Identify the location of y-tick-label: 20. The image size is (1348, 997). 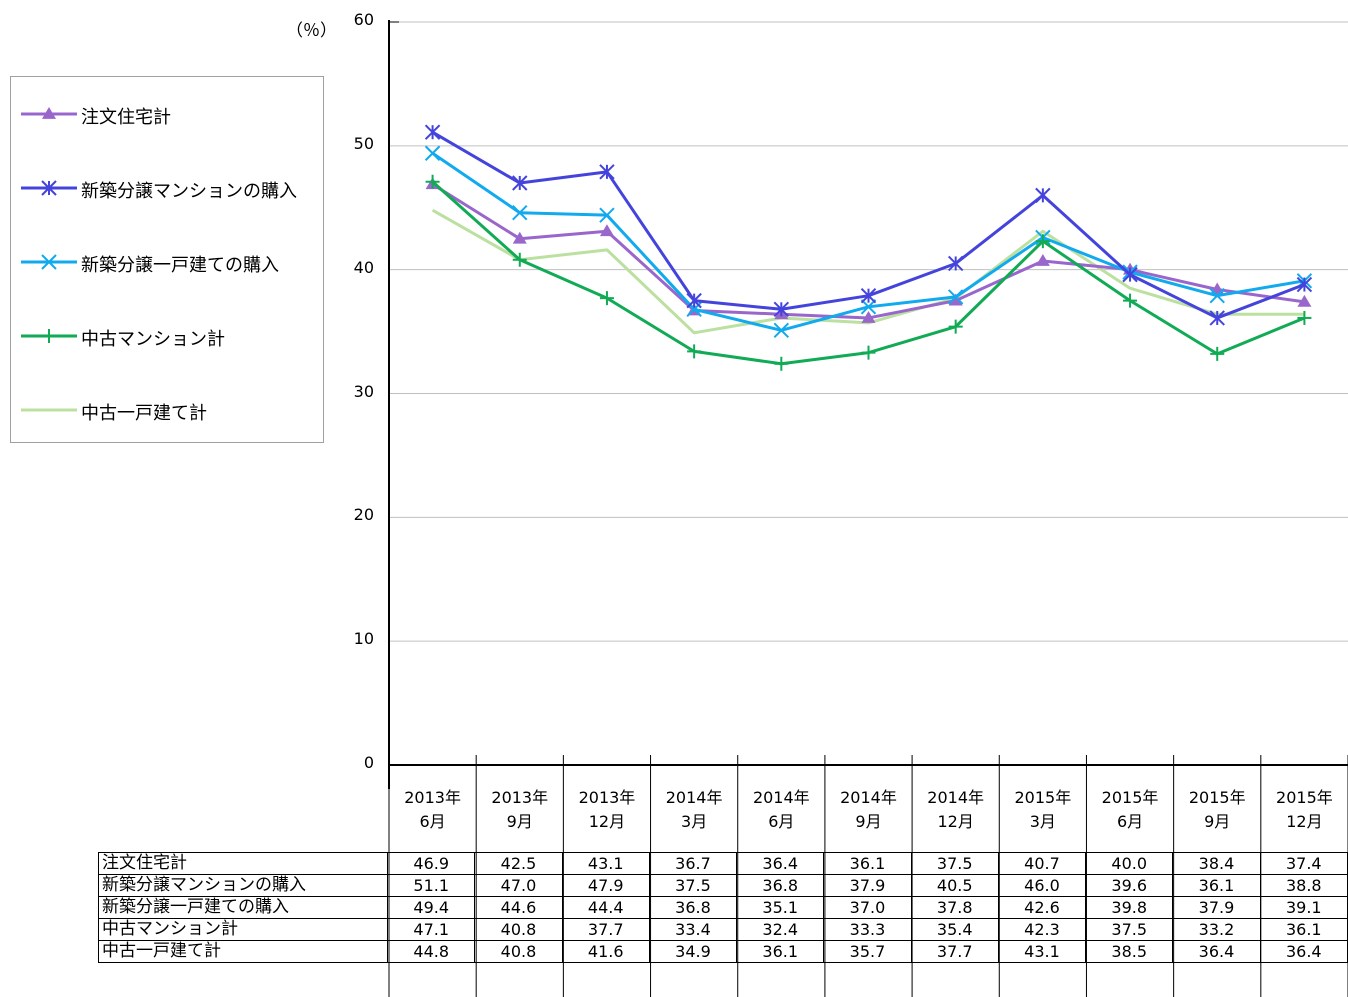
(363, 515).